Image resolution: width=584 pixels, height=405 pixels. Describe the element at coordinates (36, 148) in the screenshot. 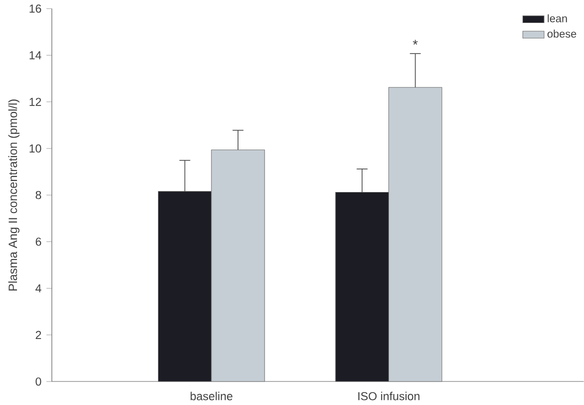

I see `y-tick-label: 10` at that location.